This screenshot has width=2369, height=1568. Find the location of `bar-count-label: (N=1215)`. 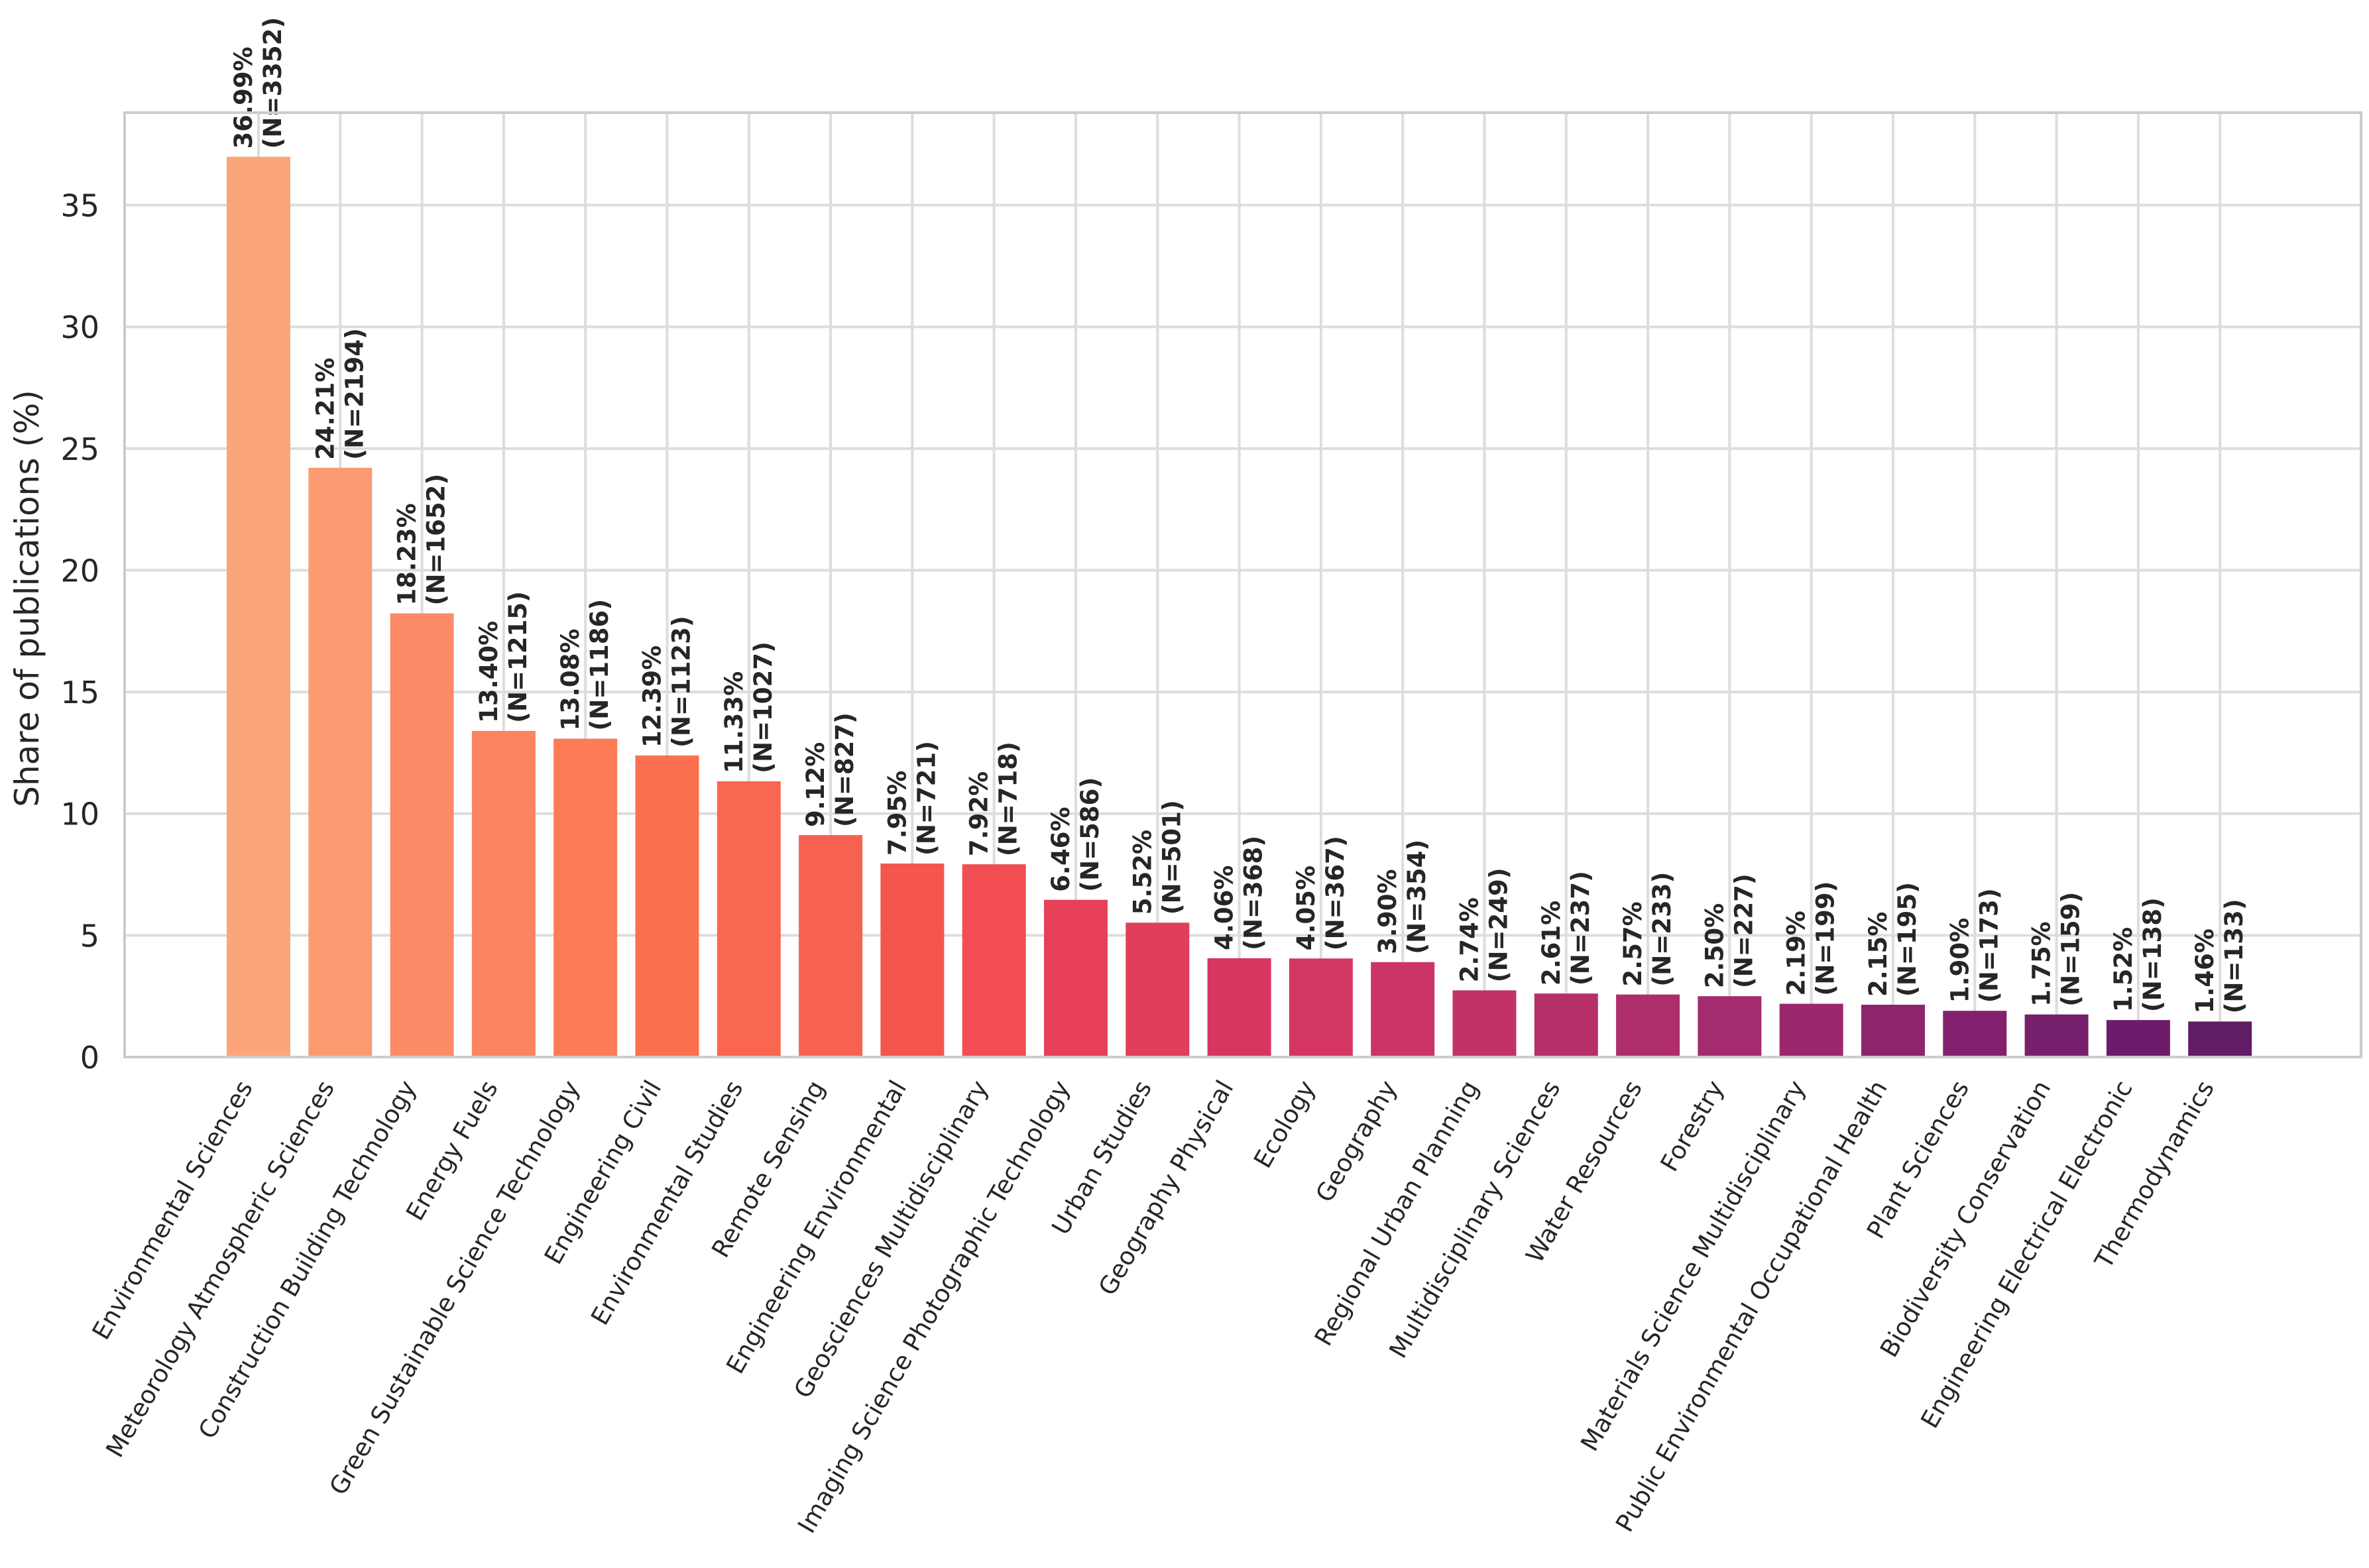

bar-count-label: (N=1215) is located at coordinates (518, 657).